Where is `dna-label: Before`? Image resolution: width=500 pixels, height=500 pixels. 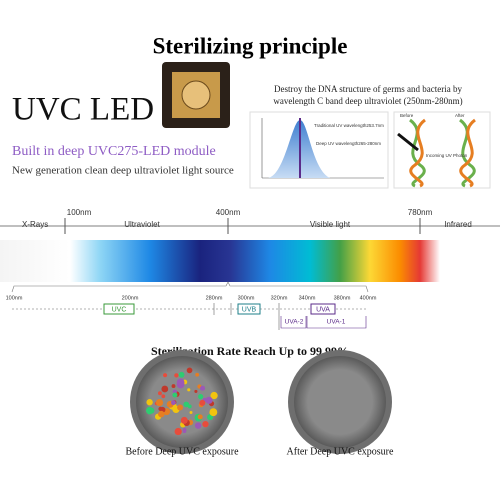 dna-label: Before is located at coordinates (407, 115).